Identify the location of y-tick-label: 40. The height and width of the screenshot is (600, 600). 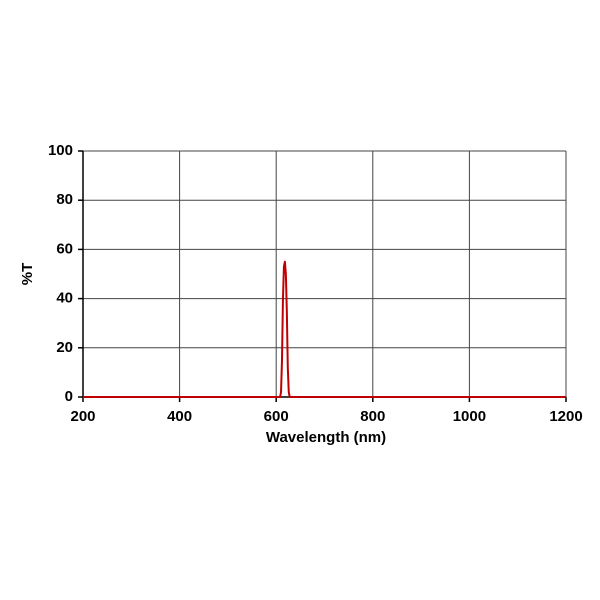
(64, 298).